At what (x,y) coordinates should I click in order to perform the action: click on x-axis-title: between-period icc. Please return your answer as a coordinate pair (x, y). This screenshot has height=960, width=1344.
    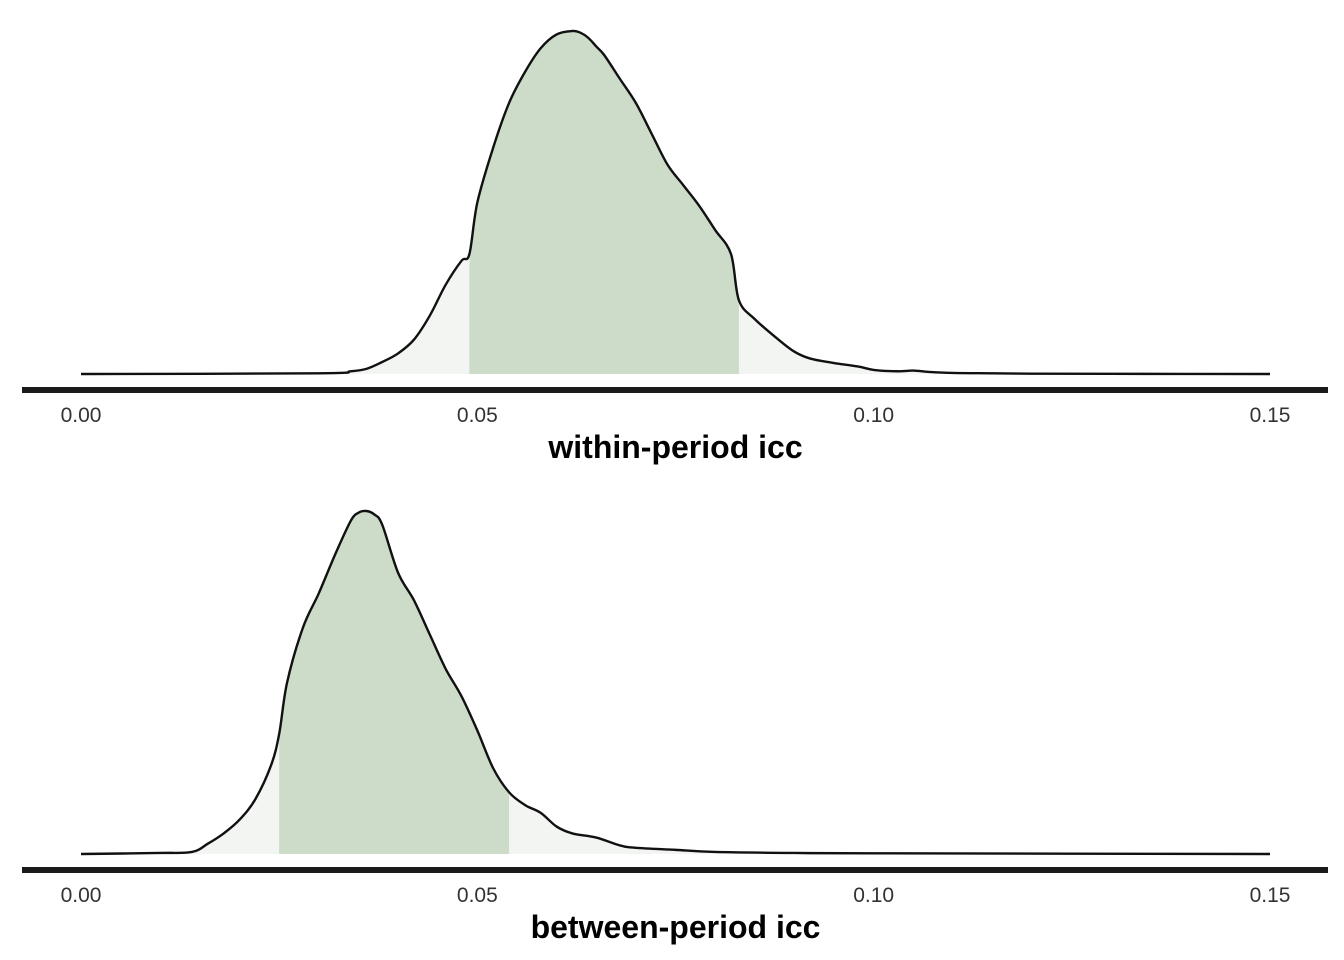
    Looking at the image, I should click on (676, 927).